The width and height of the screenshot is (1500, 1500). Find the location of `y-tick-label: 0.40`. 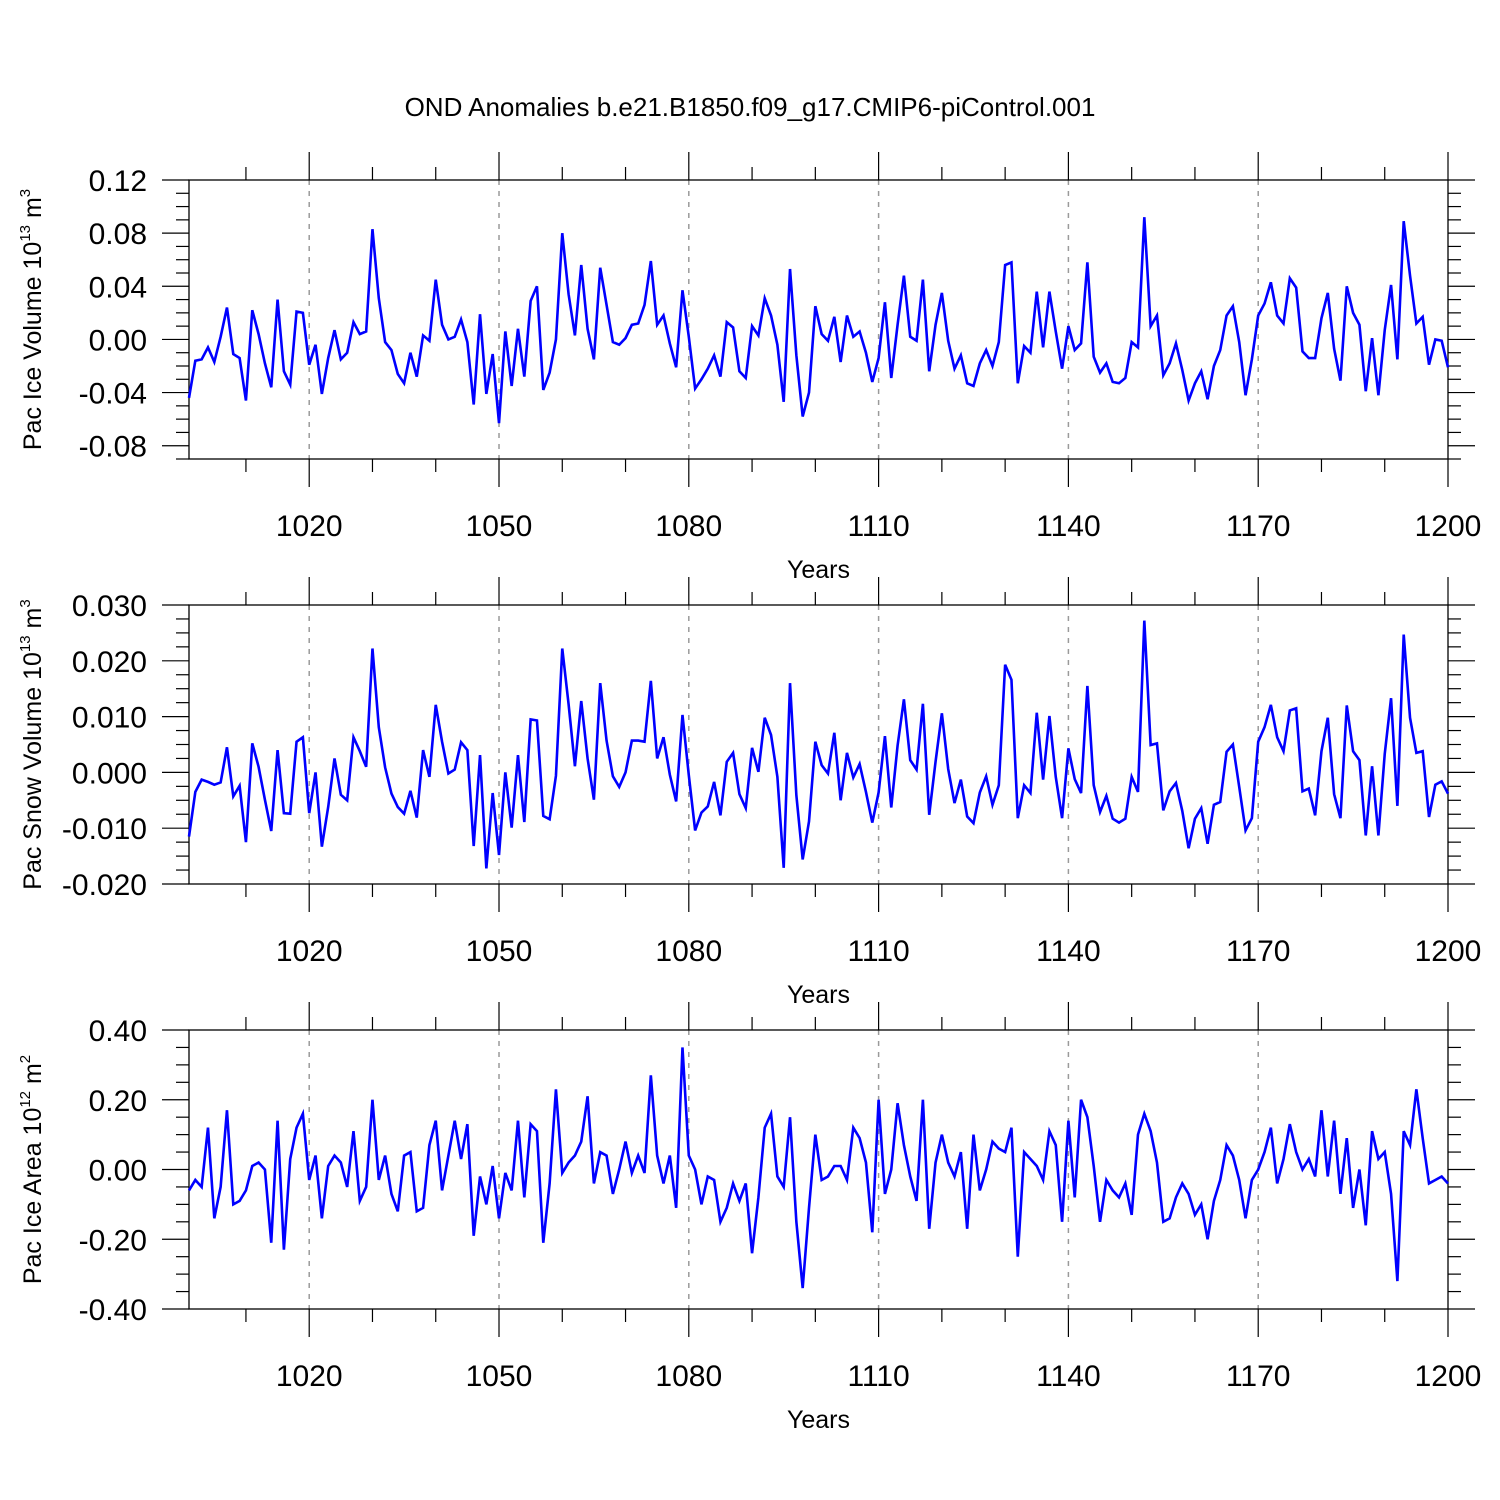

y-tick-label: 0.40 is located at coordinates (118, 1031).